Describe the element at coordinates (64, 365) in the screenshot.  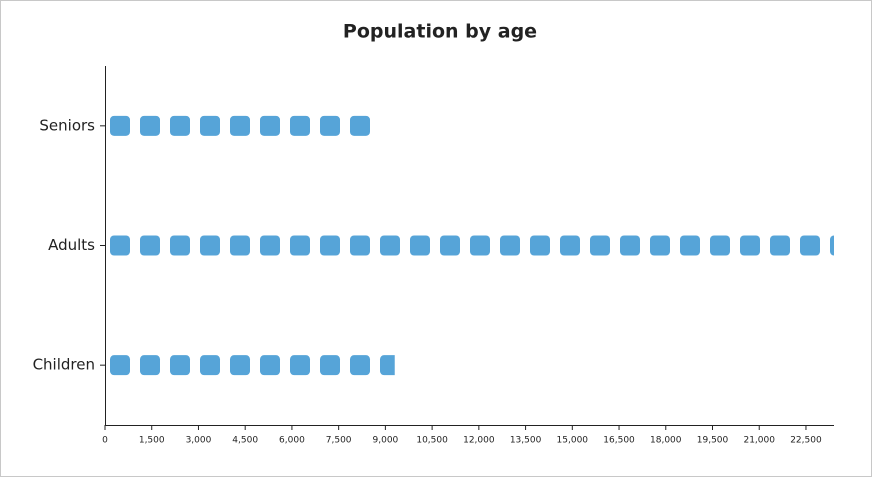
I see `y-tick-label: Children` at that location.